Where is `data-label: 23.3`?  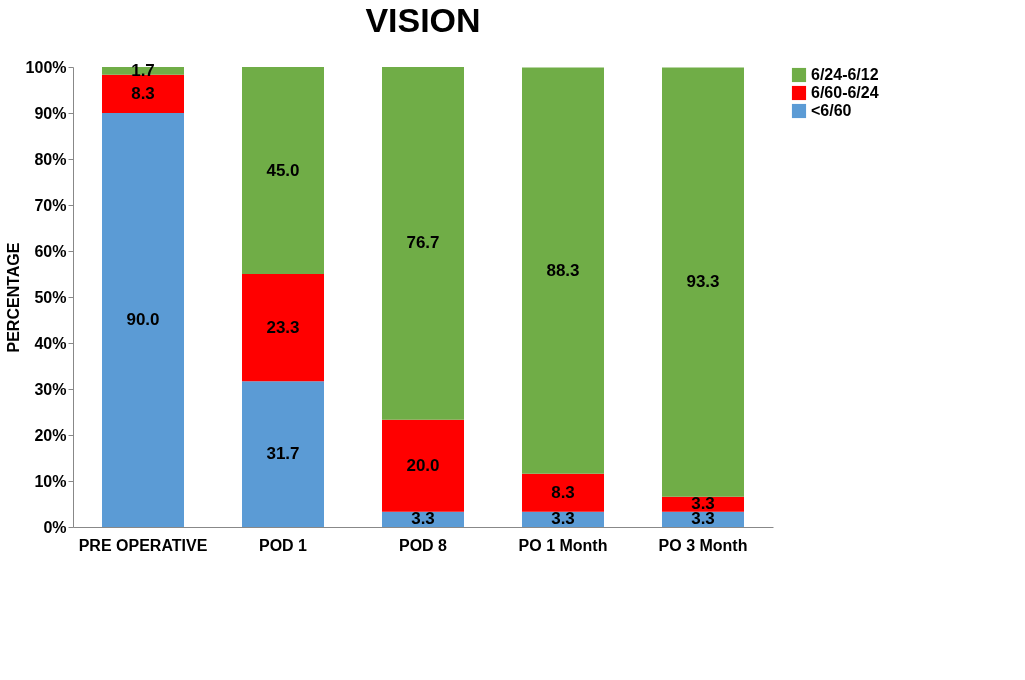
data-label: 23.3 is located at coordinates (283, 327).